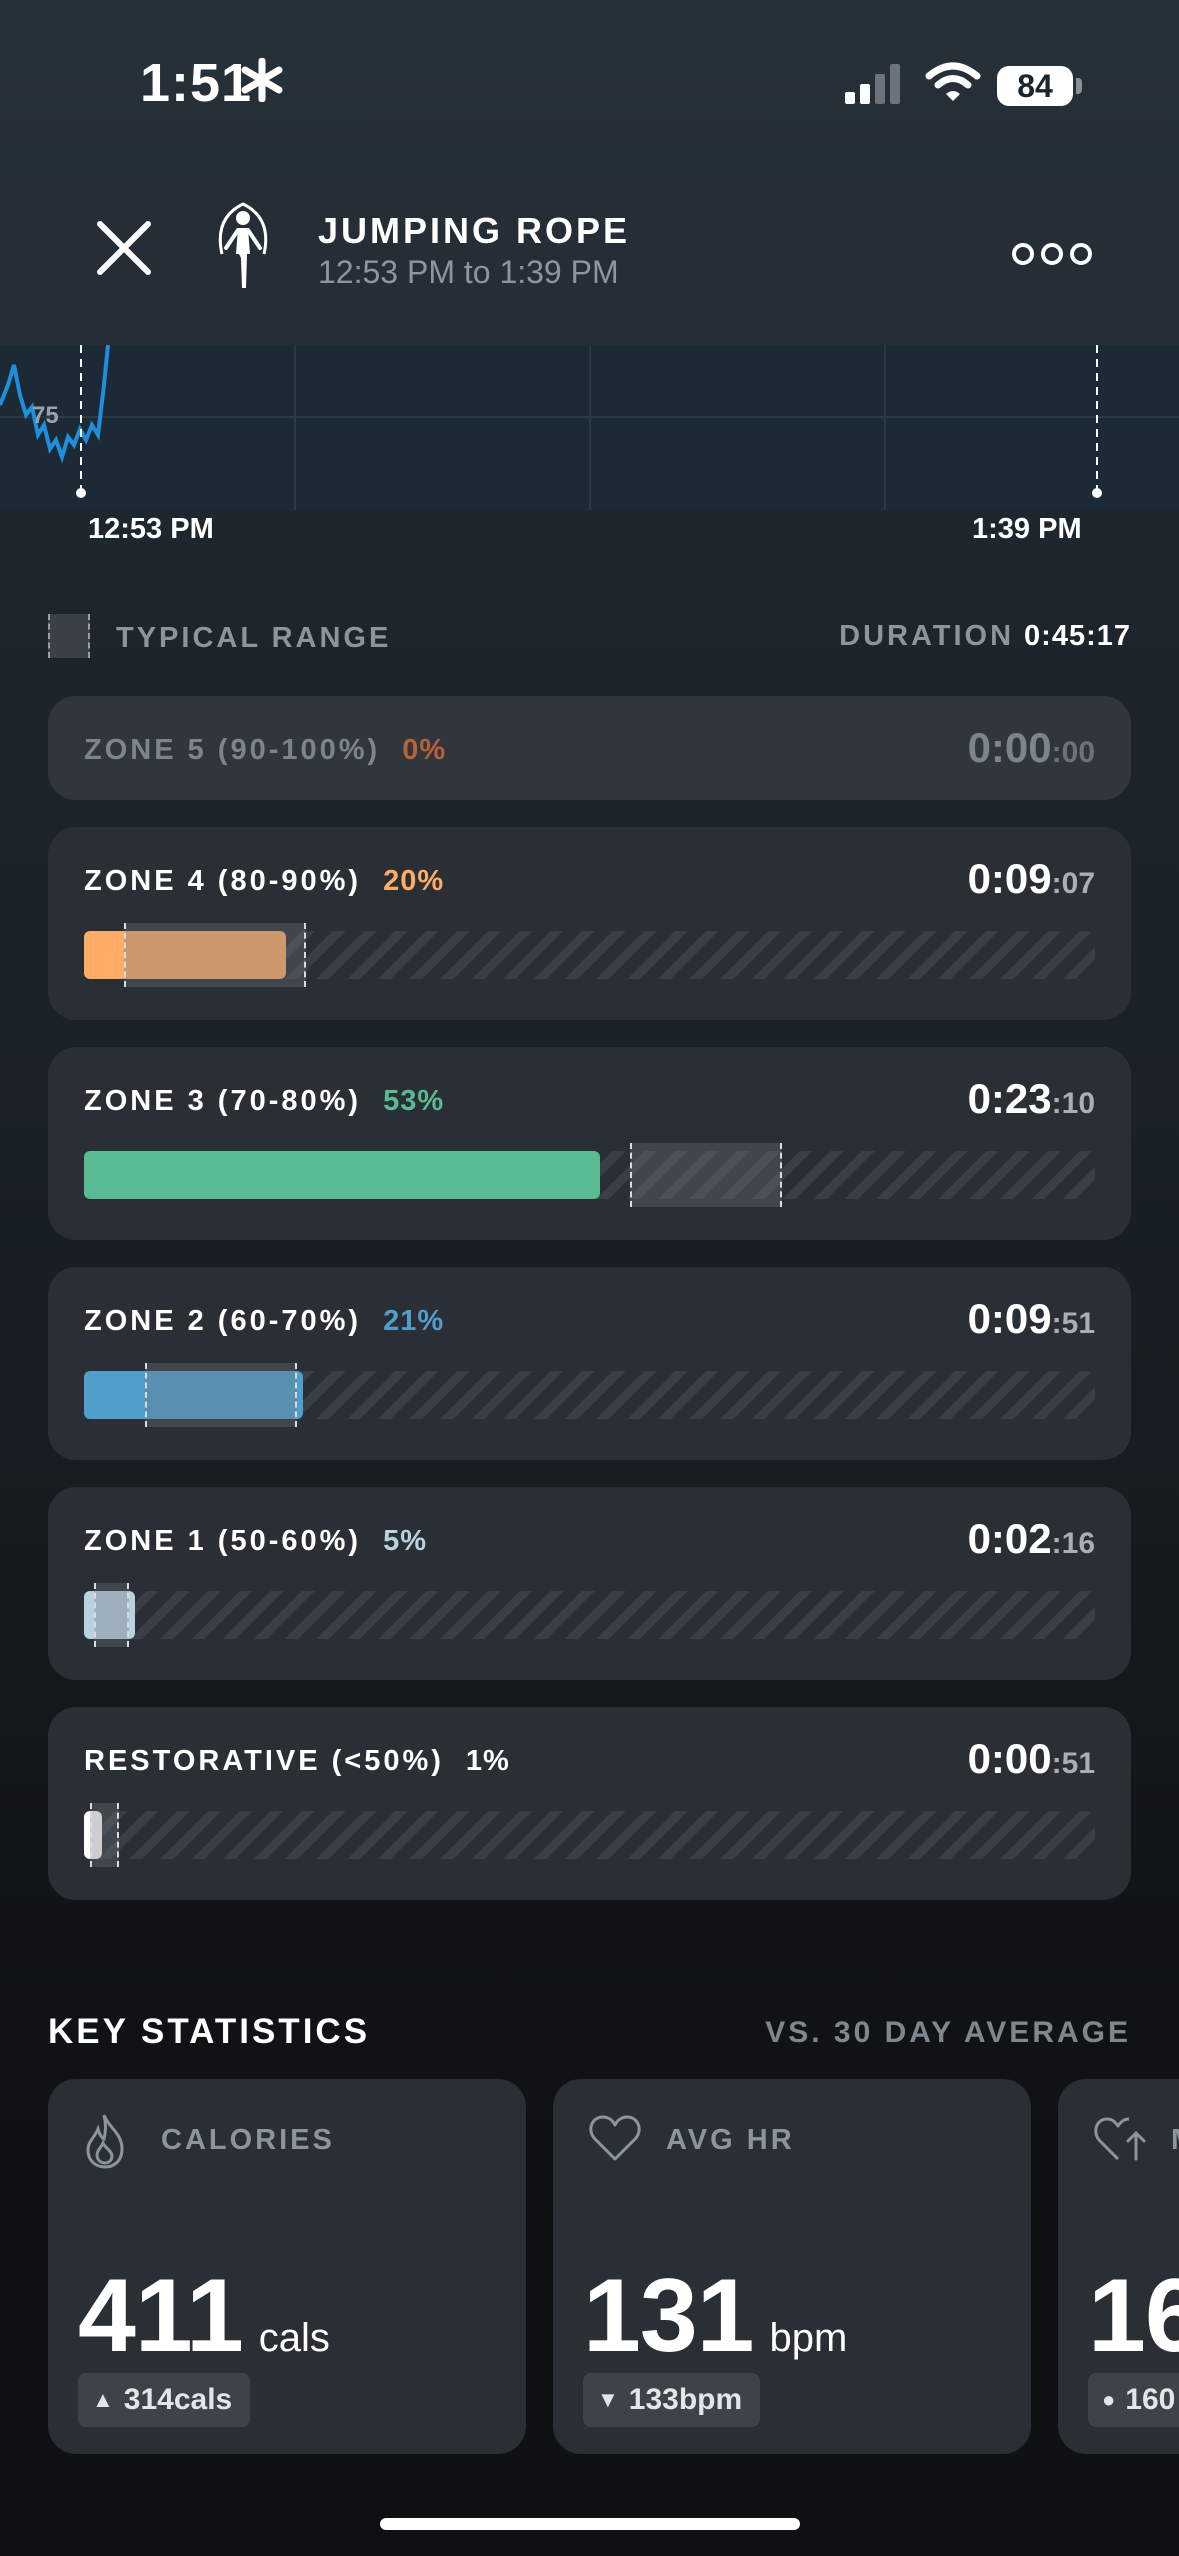 This screenshot has width=1179, height=2556. Describe the element at coordinates (223, 1541) in the screenshot. I see `zone-name: ZONE 1 (50-60%)` at that location.